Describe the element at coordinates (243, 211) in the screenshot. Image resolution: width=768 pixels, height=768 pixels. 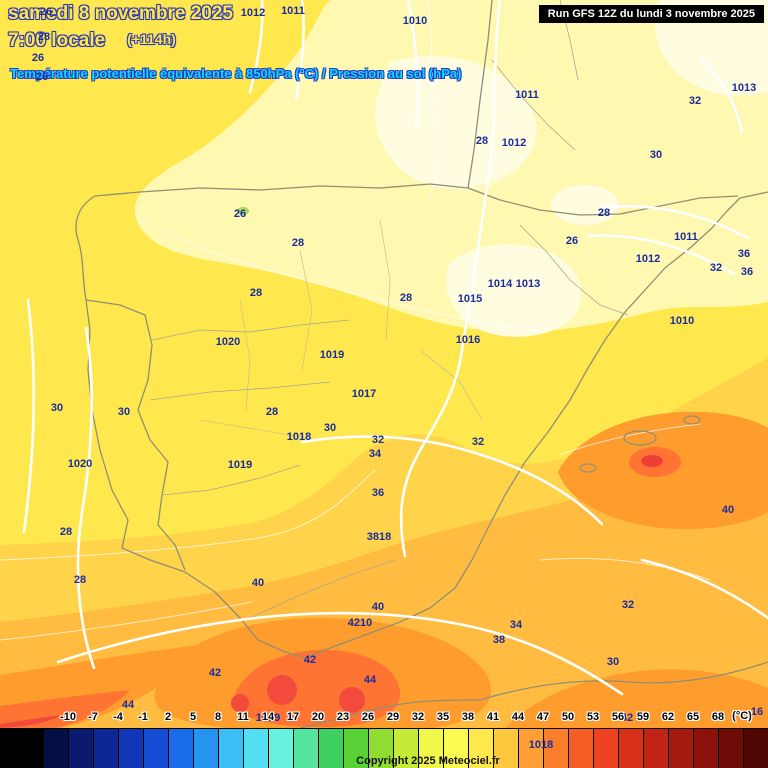
I see `green-terrain-spot` at that location.